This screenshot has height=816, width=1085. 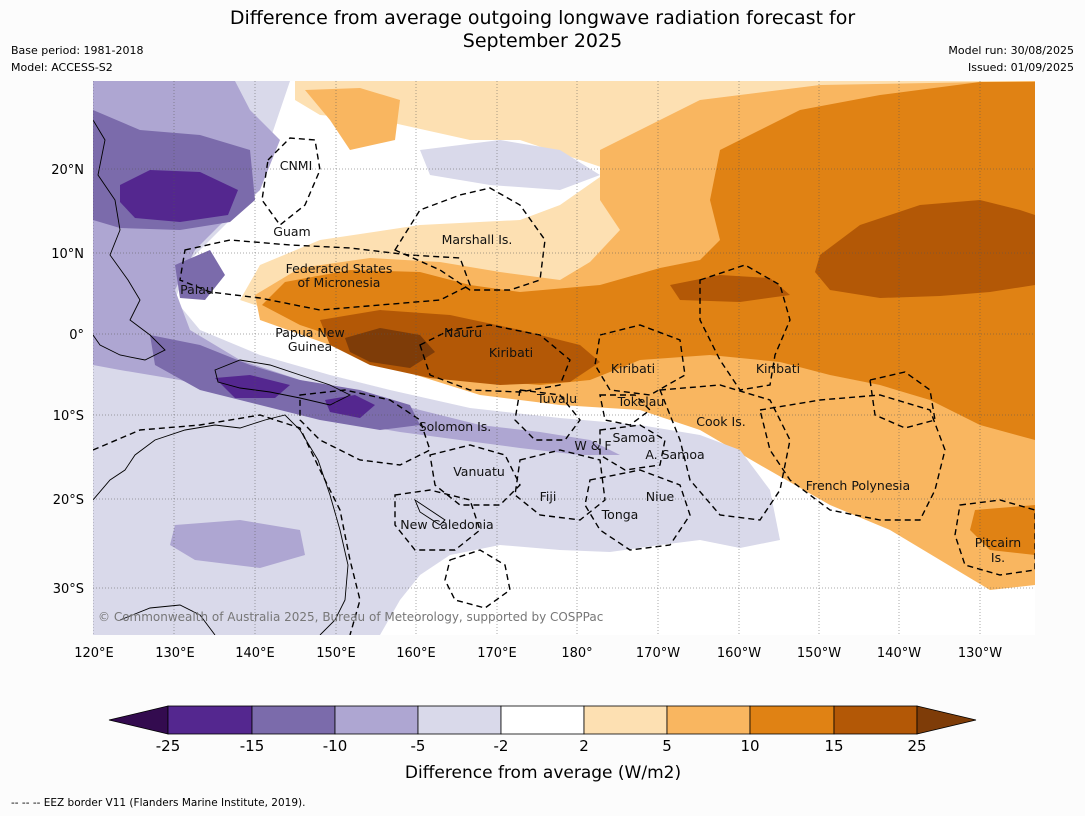 I want to click on lat-axis: 20°N 10°N 0° 10°S 20°S 30°S, so click(x=67, y=380).